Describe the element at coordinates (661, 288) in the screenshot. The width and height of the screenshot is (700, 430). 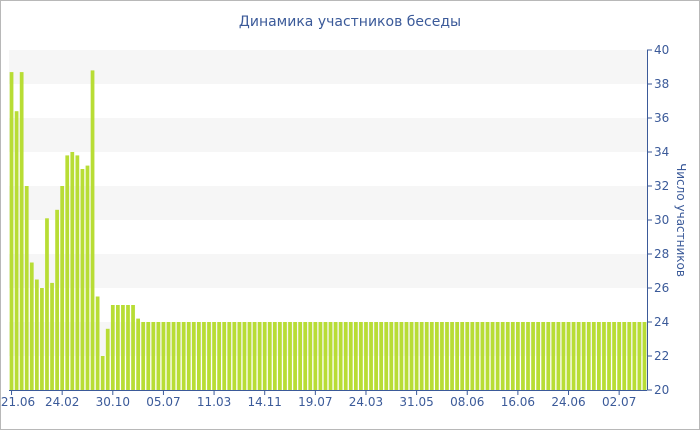
I see `y-tick-label: 26` at that location.